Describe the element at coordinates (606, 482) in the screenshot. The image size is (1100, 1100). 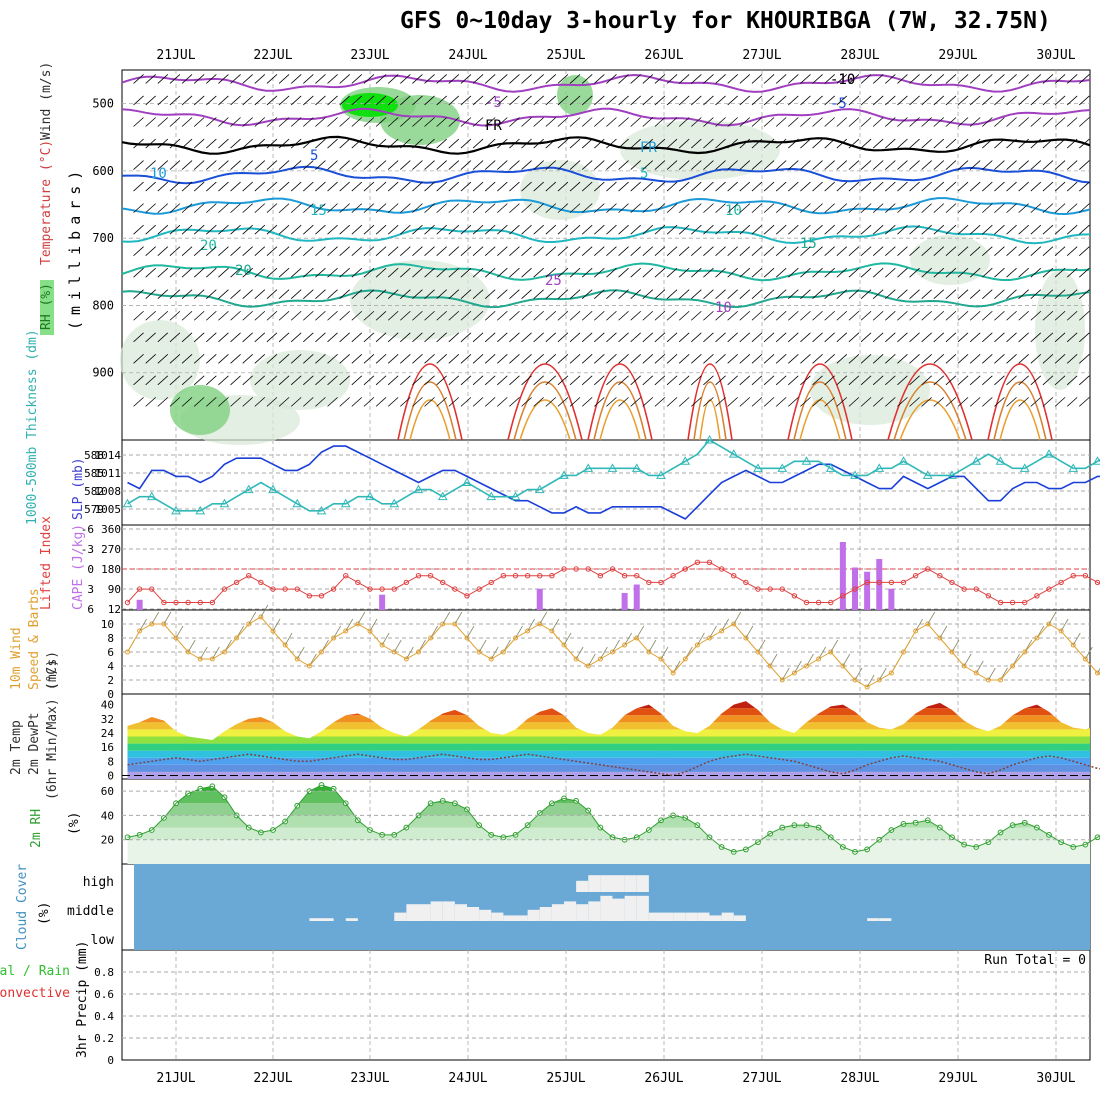
I see `panel-frame-thick` at that location.